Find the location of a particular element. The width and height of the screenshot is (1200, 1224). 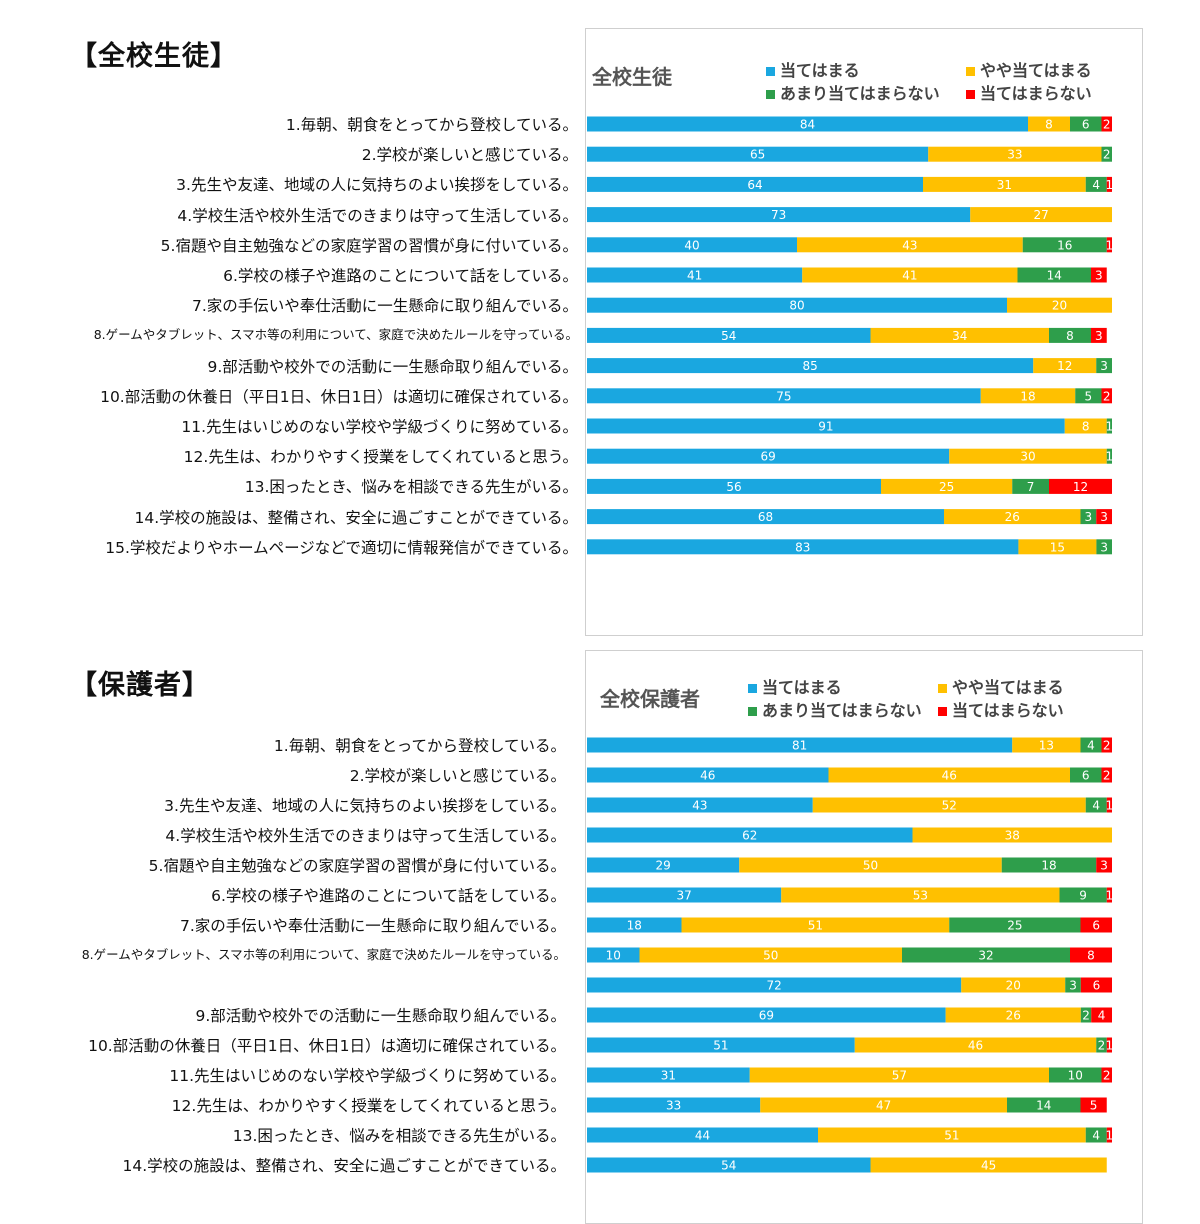

parents-legend-4: 当てはまらない is located at coordinates (1001, 709).